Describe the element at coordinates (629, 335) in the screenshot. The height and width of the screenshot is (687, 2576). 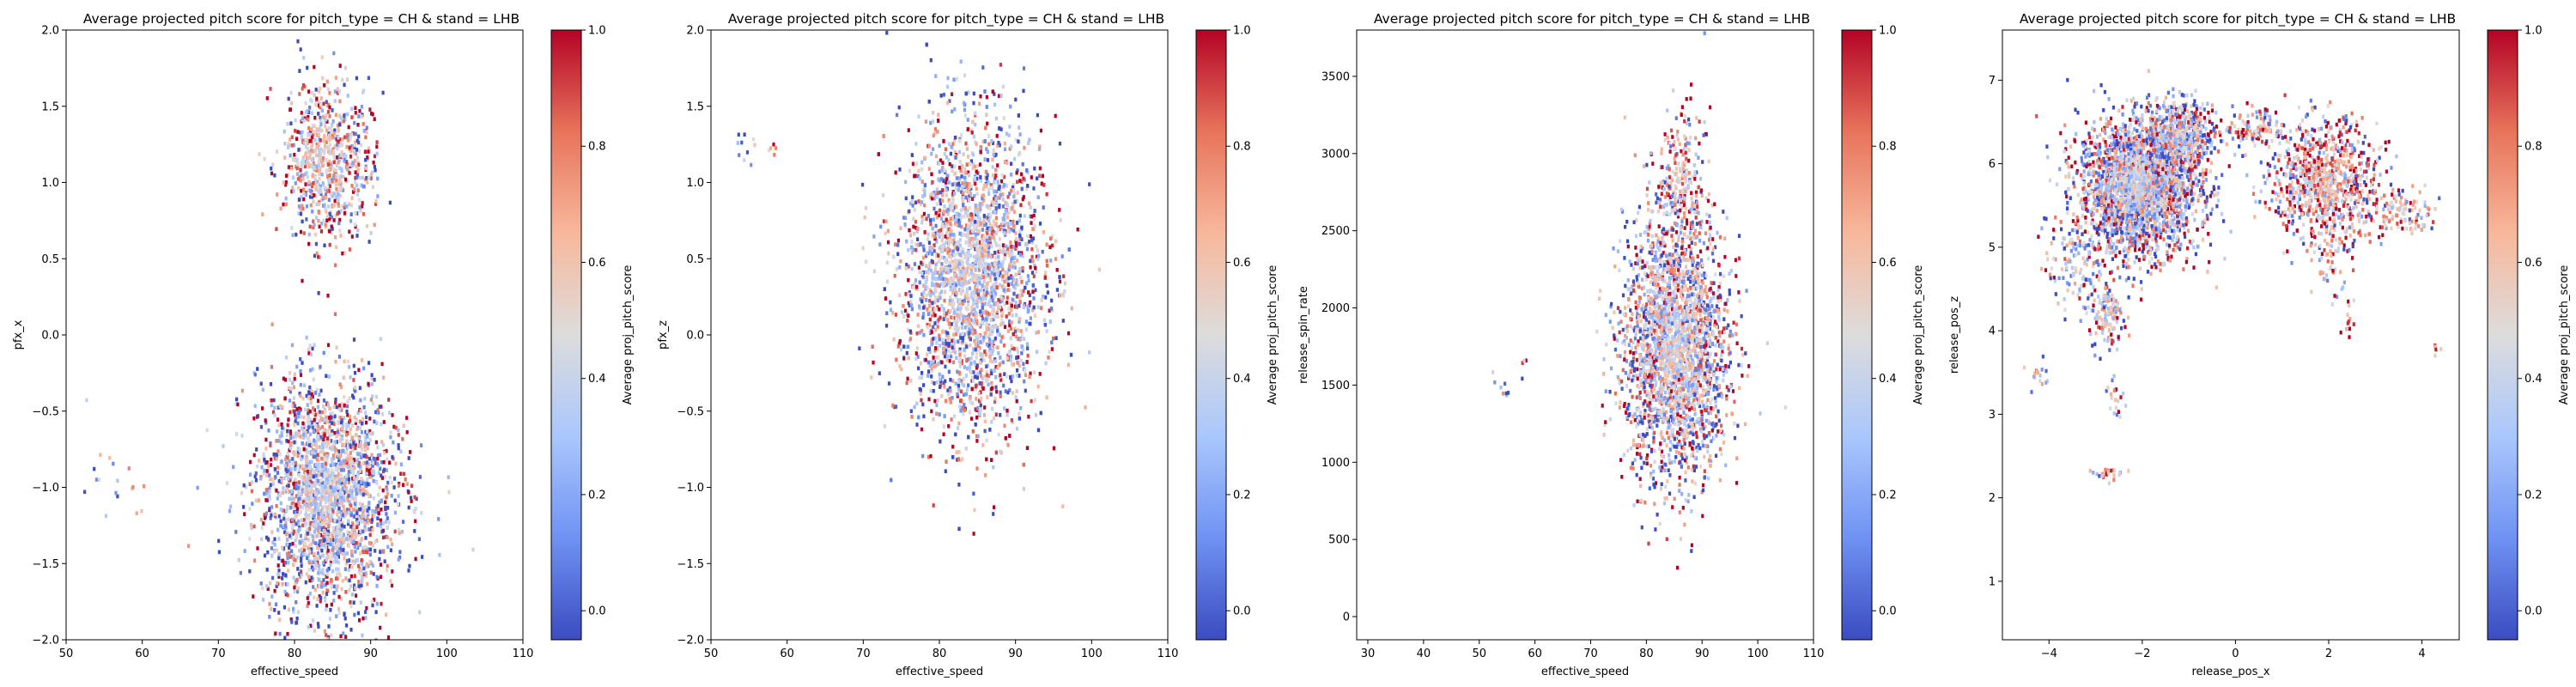
I see `colorbar-label: Average proj_pitch_score` at that location.